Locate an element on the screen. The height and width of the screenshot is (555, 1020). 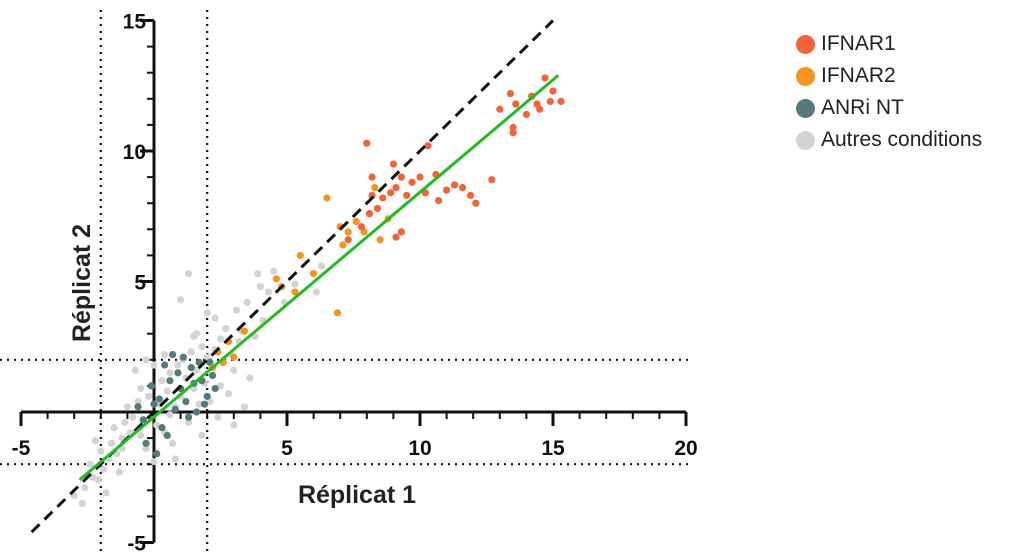
legend-swatch-ifnar2 is located at coordinates (805, 76).